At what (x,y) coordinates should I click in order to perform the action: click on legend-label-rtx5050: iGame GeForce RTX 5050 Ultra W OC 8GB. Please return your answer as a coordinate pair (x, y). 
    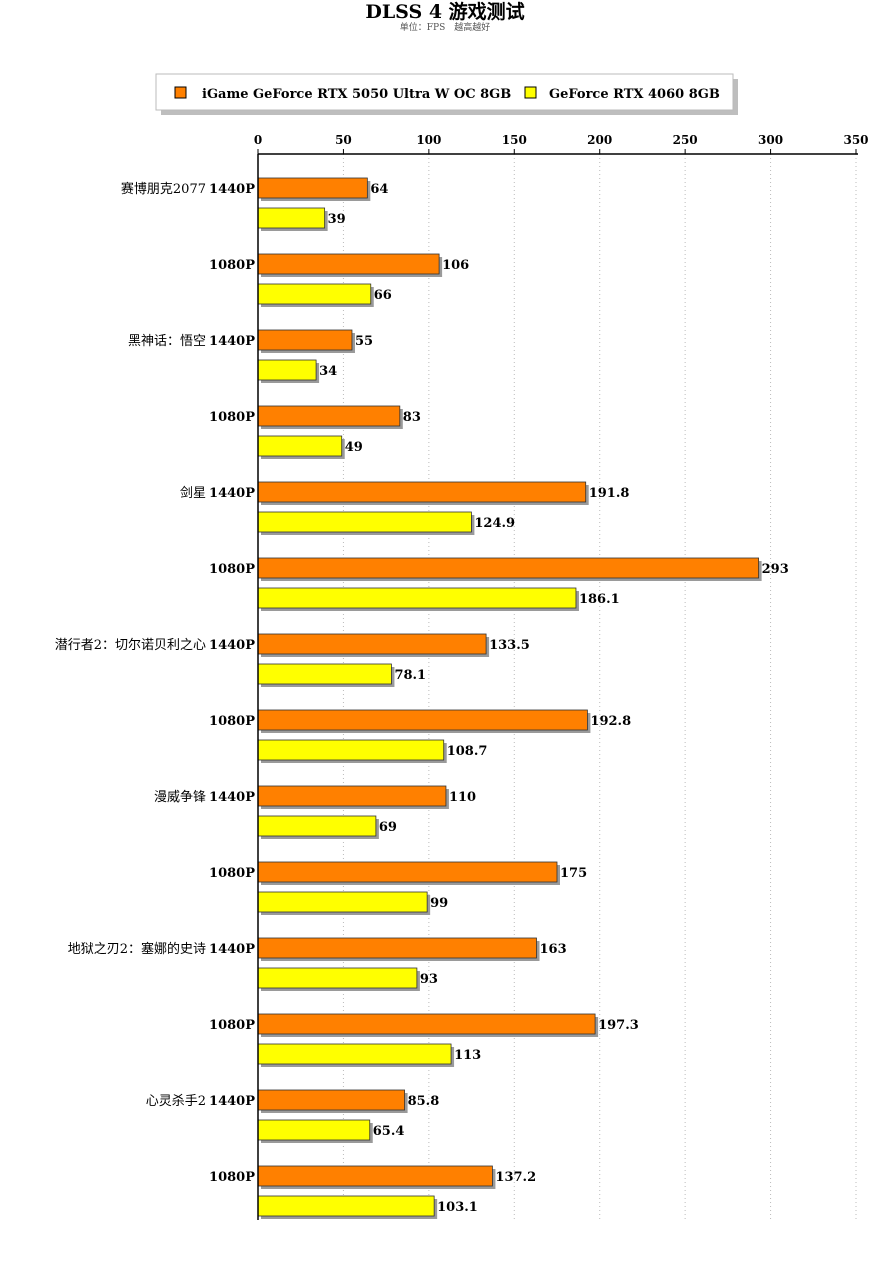
    Looking at the image, I should click on (356, 94).